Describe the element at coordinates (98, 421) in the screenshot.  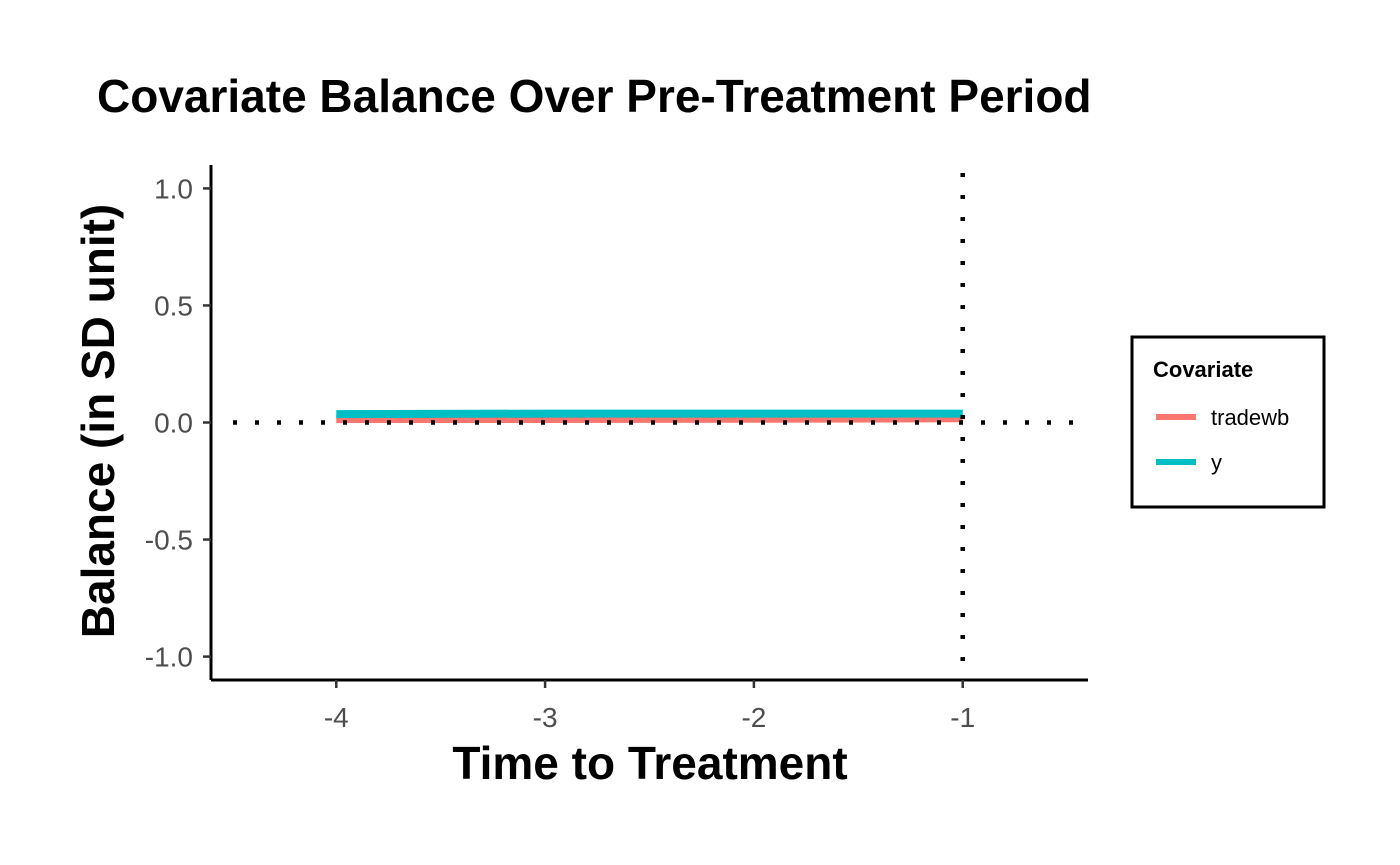
I see `y-axis-title: Balance (in SD unit)` at that location.